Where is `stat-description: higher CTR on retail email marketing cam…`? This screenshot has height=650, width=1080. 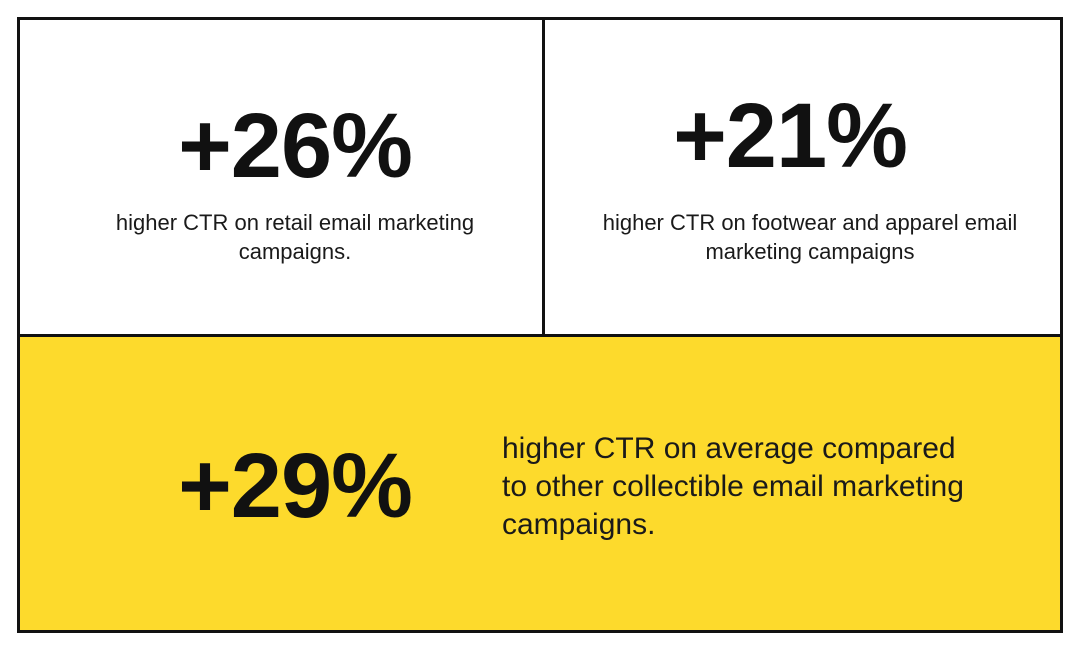
stat-description: higher CTR on retail email marketing cam… is located at coordinates (295, 237).